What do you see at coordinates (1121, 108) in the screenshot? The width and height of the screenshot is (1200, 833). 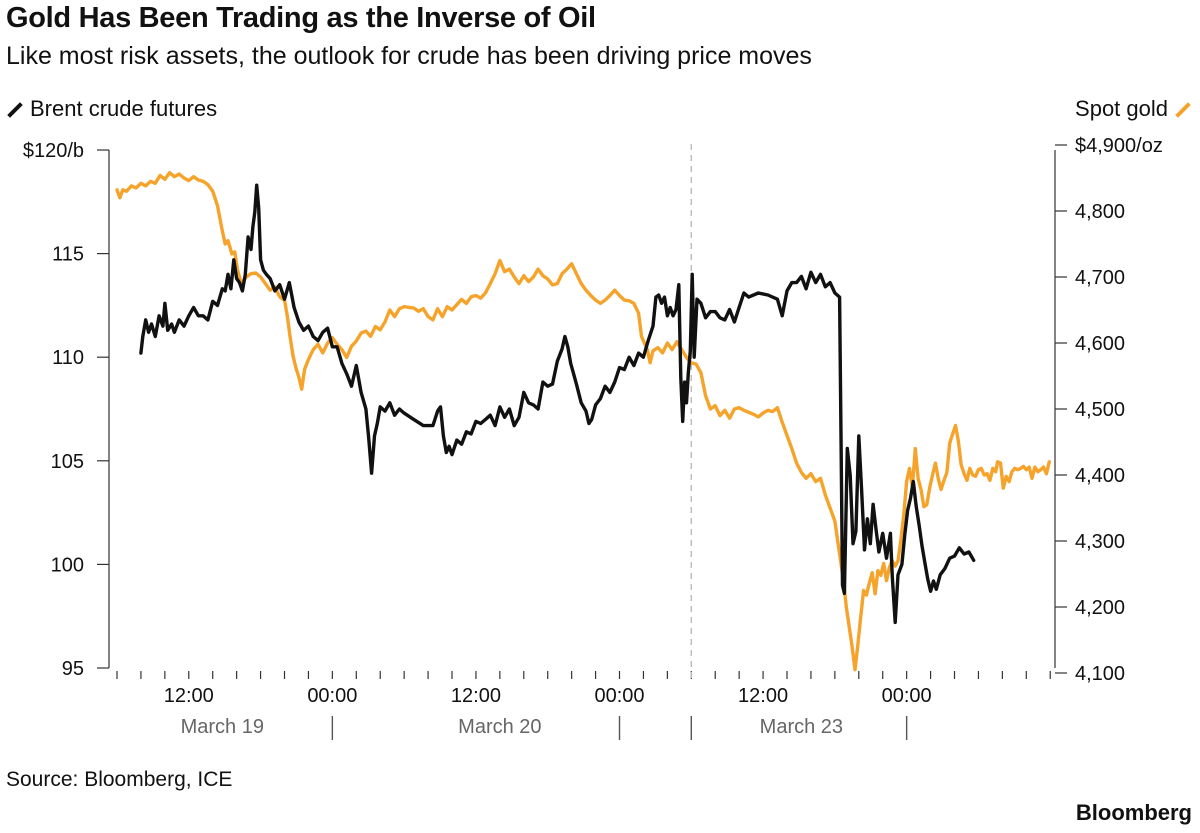 I see `legend-gold-label: Spot gold` at bounding box center [1121, 108].